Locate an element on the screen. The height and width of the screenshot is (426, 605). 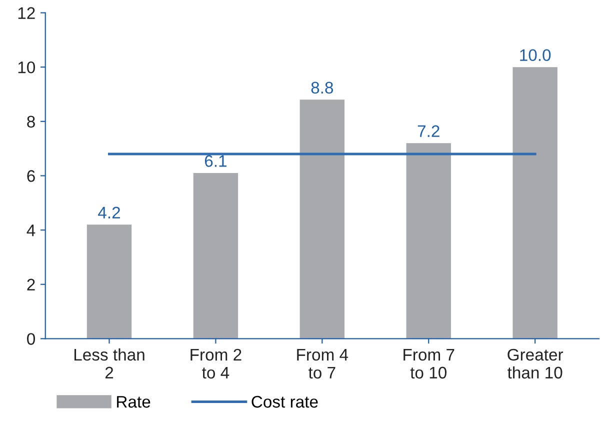
legend-label: Rate is located at coordinates (133, 402).